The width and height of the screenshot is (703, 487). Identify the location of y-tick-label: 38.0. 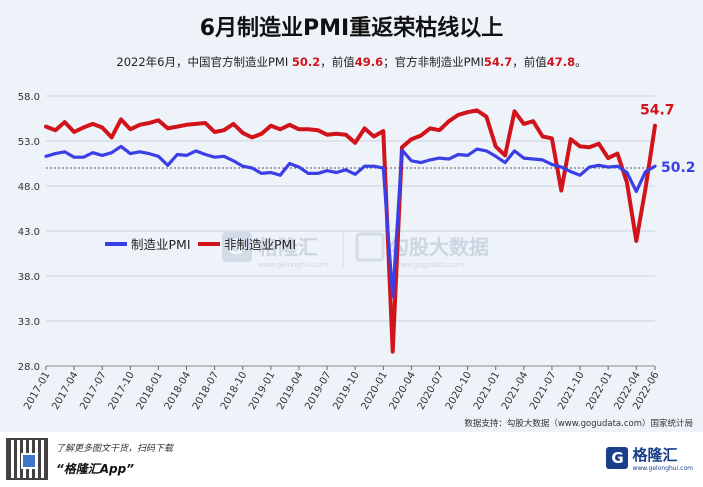
(29, 277).